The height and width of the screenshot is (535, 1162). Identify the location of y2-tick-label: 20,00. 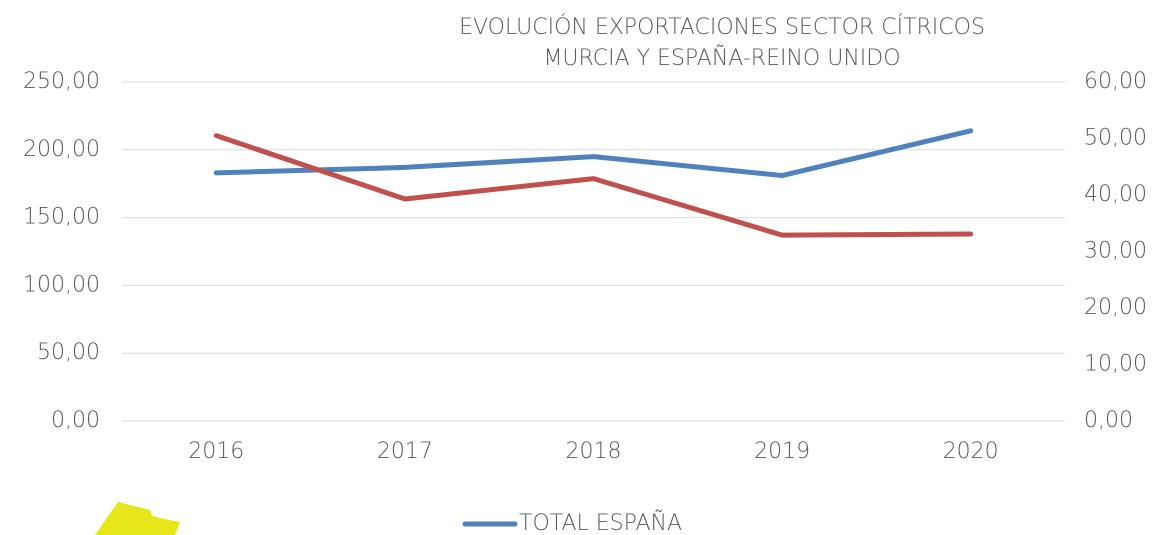
(1115, 307).